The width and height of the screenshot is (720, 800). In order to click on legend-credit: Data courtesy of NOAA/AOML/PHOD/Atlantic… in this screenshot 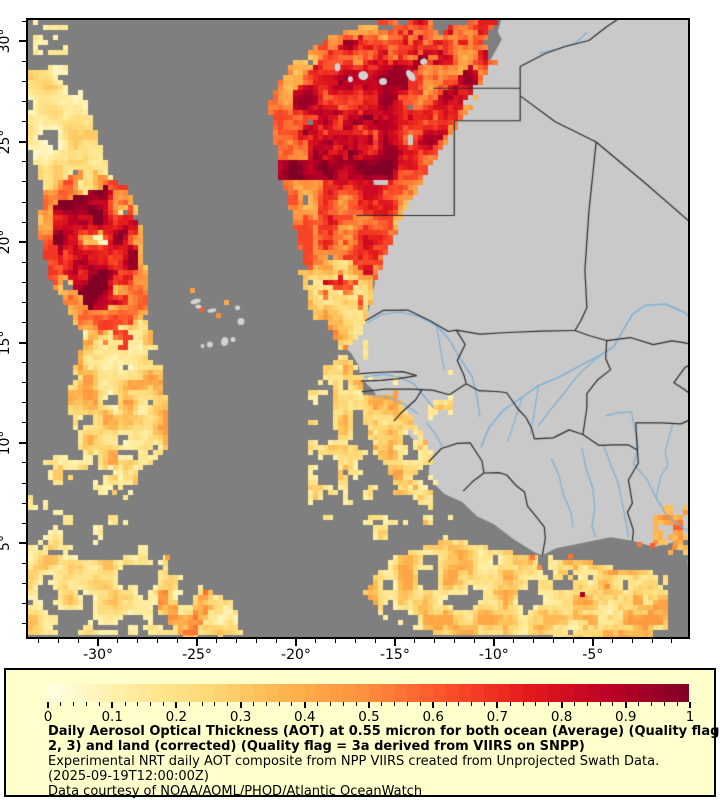, I will do `click(235, 791)`.